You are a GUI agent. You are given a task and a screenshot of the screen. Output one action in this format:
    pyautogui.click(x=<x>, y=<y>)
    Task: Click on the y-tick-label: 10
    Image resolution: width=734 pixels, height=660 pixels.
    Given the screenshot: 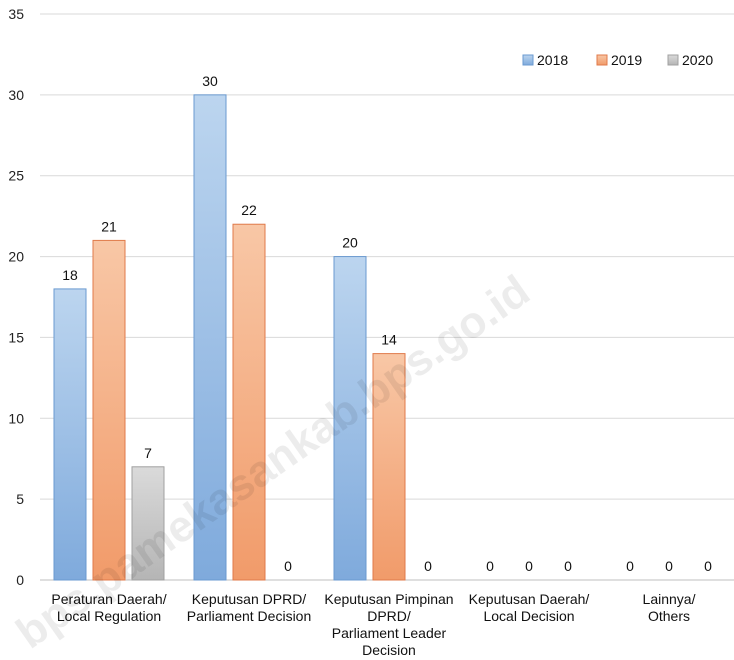 What is the action you would take?
    pyautogui.click(x=16, y=418)
    